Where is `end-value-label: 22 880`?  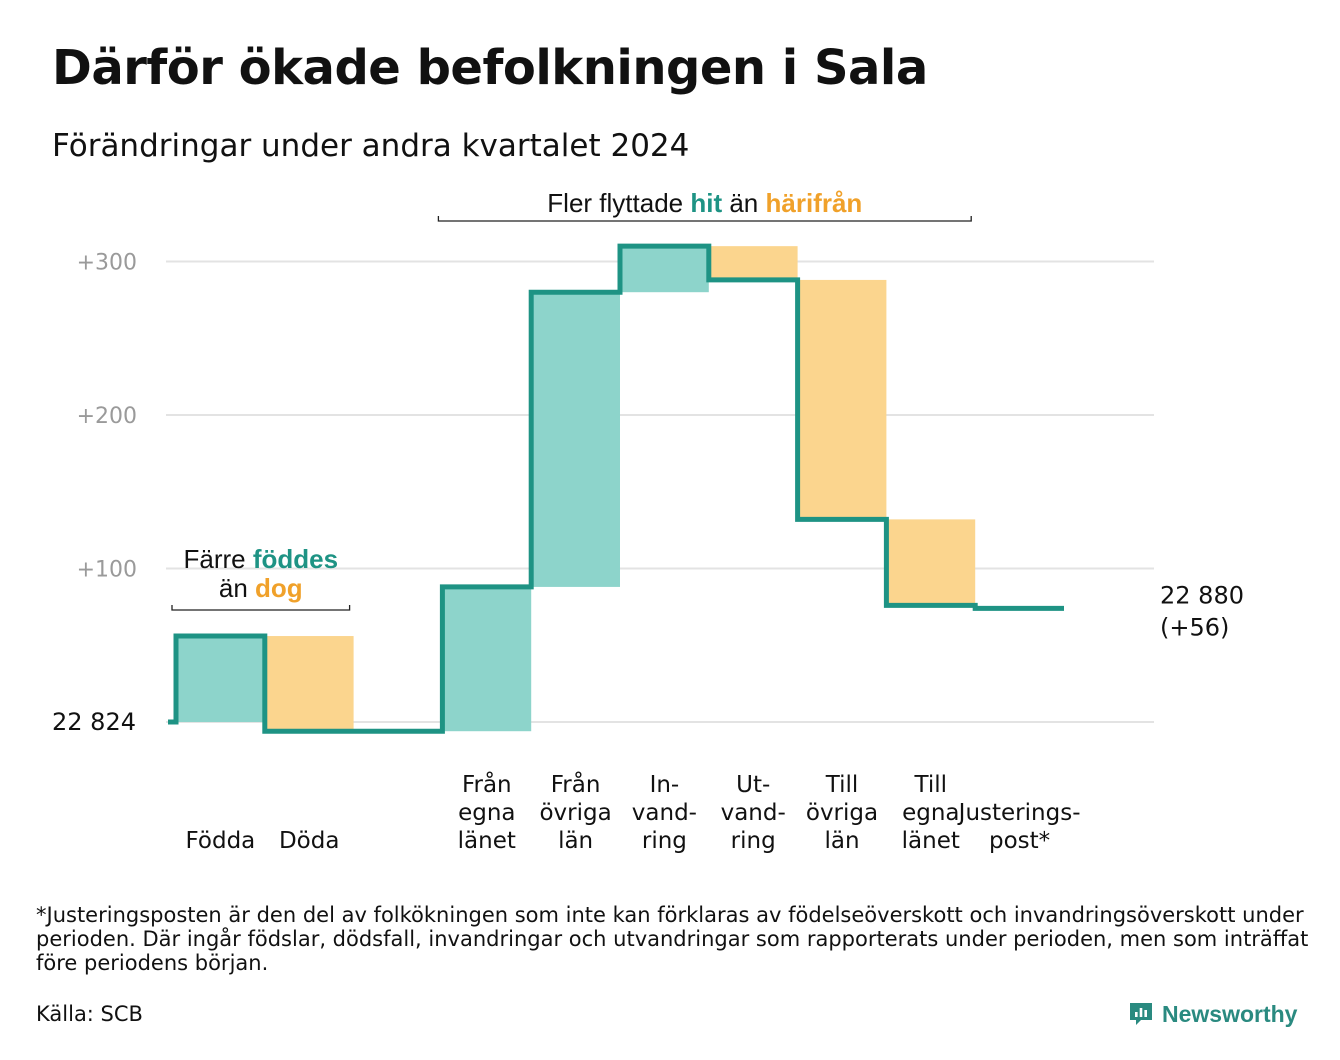
end-value-label: 22 880 is located at coordinates (1202, 595).